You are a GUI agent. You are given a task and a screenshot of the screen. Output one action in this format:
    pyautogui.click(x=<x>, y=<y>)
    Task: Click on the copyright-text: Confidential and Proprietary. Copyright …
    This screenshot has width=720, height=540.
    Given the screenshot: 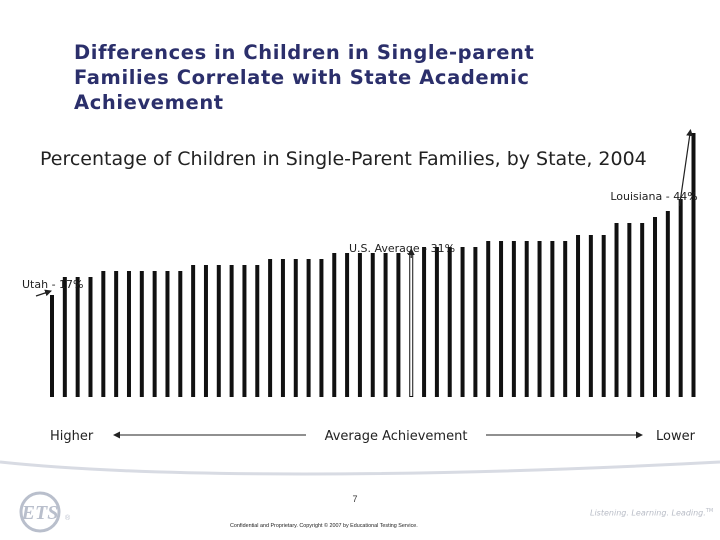 What is the action you would take?
    pyautogui.click(x=324, y=526)
    